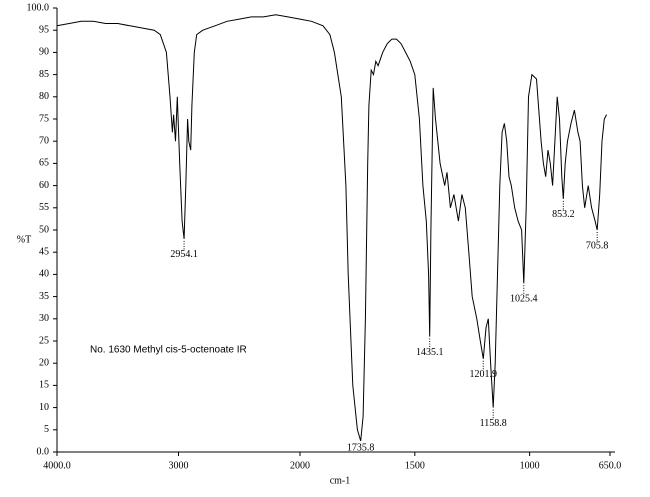  I want to click on y-tick-label: 75, so click(44, 118).